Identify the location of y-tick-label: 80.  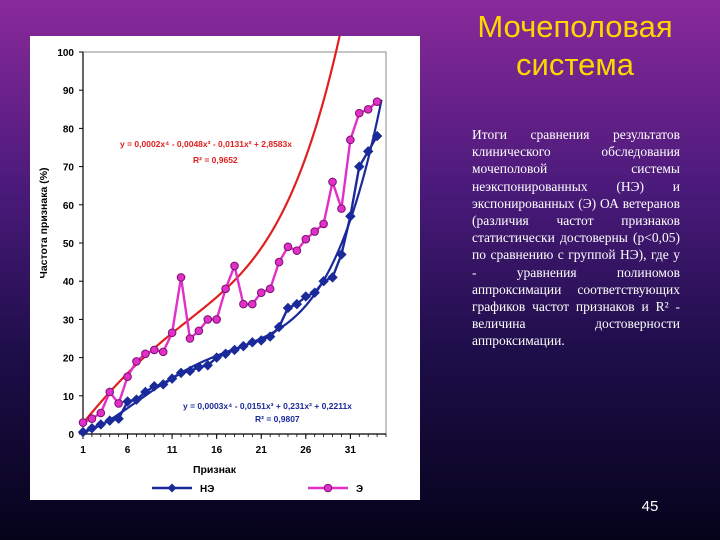
(69, 129).